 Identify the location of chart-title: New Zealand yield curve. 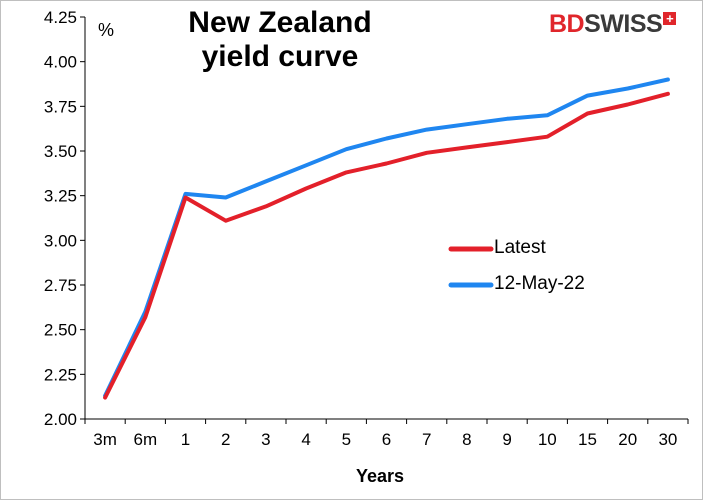
(280, 40).